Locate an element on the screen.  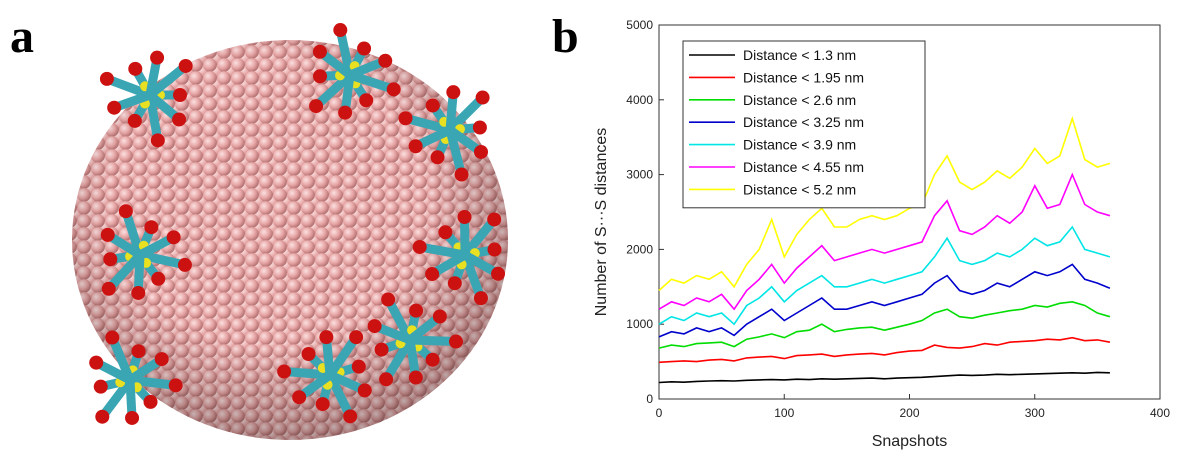
legend-label: Distance < 3.25 nm is located at coordinates (803, 122).